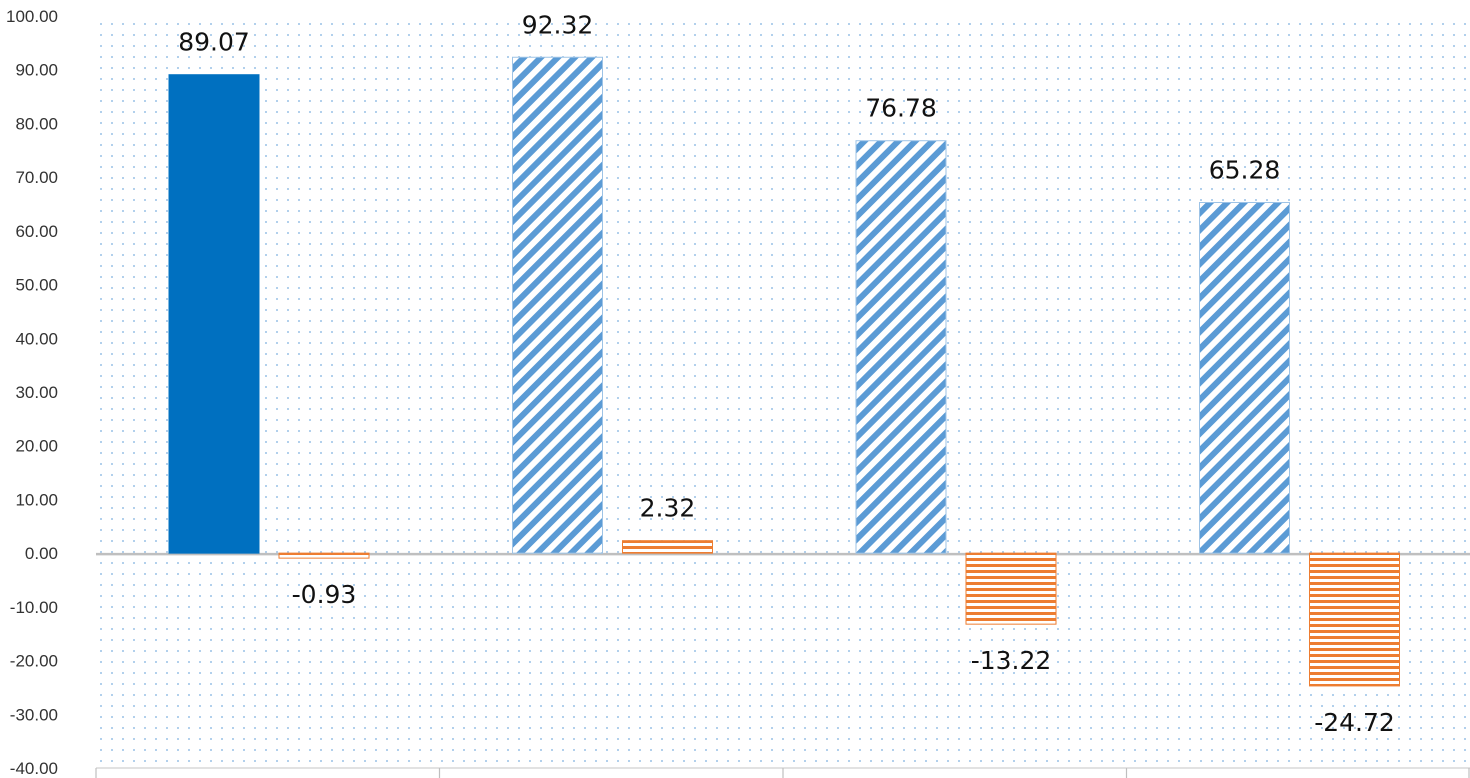  I want to click on data-label: 92.32, so click(558, 24).